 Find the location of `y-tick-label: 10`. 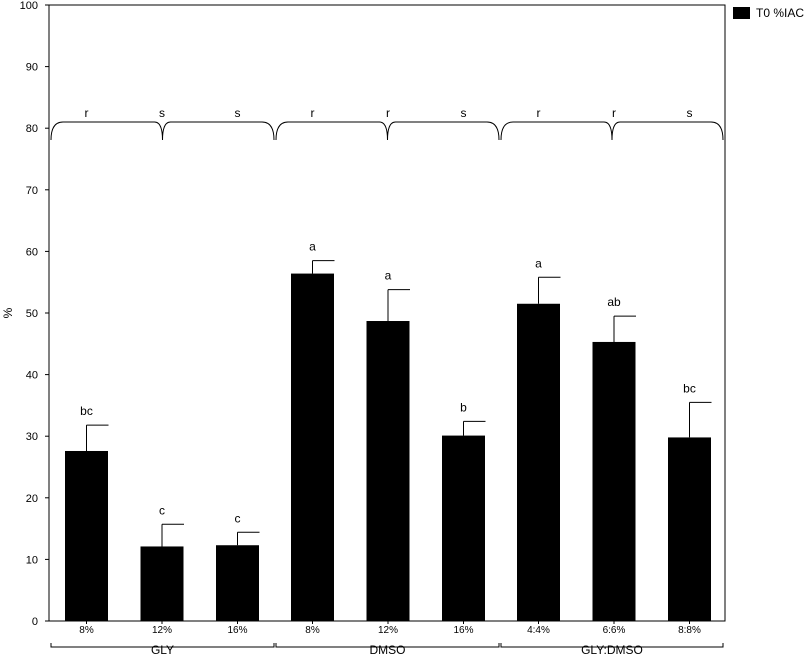

y-tick-label: 10 is located at coordinates (32, 560).